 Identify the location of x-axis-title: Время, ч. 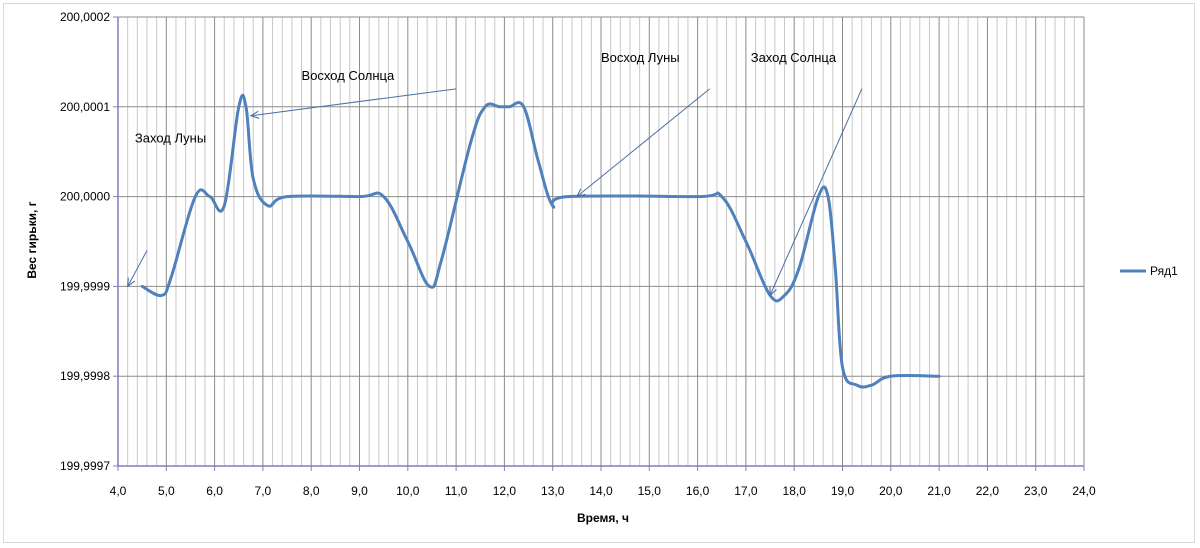
(603, 518).